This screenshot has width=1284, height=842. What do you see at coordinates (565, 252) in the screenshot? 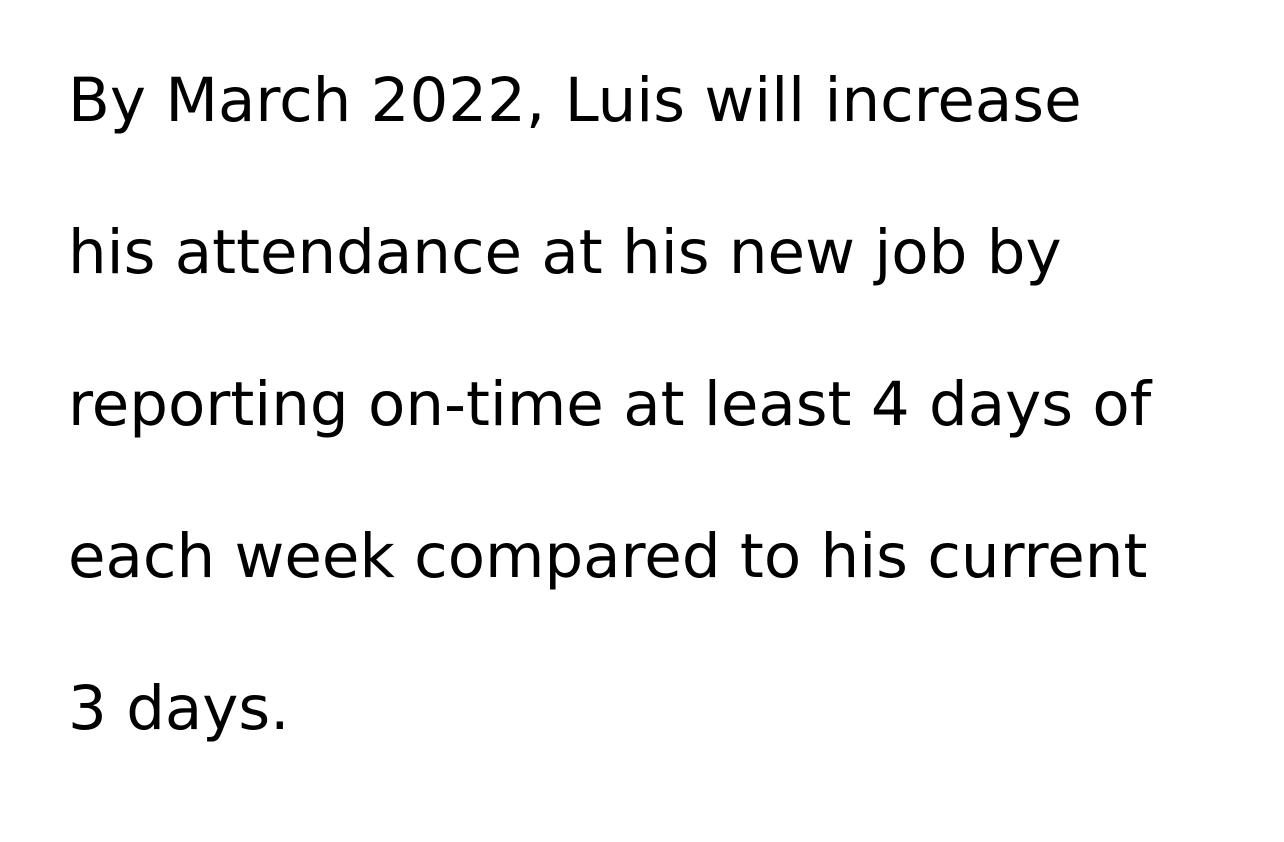
I see `goal-line-2: his attendance at his new job by` at bounding box center [565, 252].